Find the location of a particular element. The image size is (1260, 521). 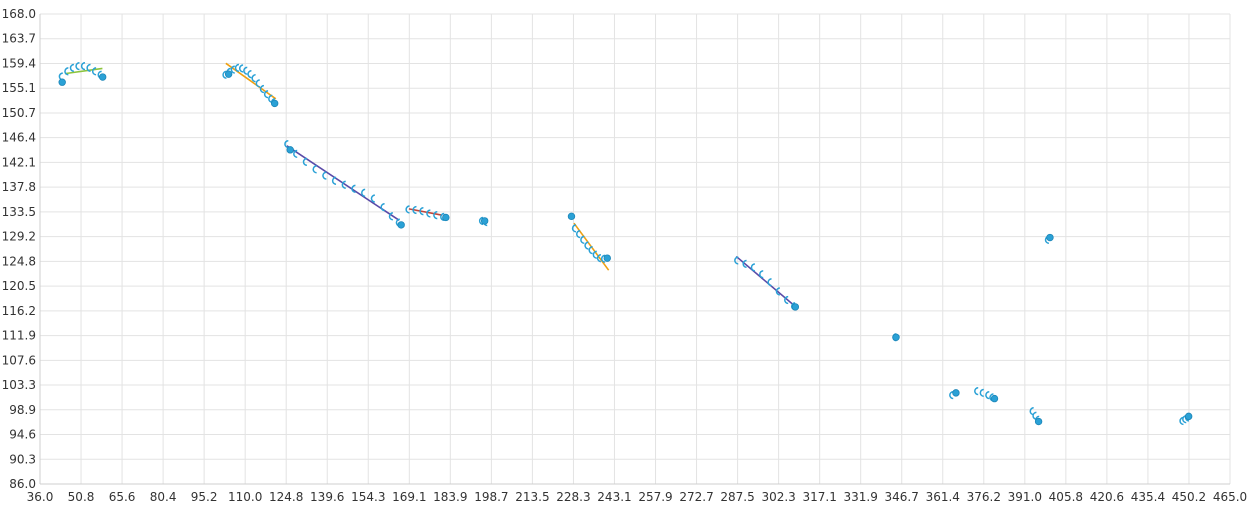

x-tick-label: 272.7 is located at coordinates (696, 497).